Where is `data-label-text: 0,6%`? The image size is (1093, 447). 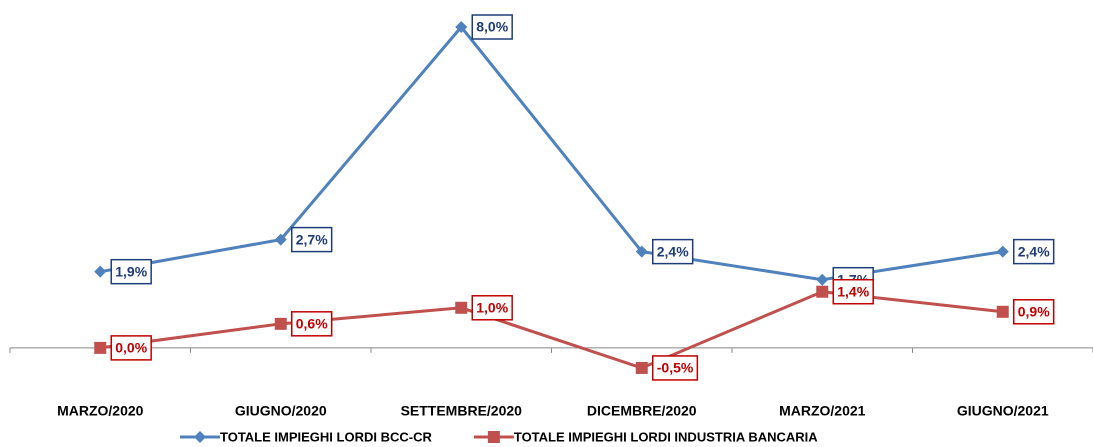
data-label-text: 0,6% is located at coordinates (312, 324).